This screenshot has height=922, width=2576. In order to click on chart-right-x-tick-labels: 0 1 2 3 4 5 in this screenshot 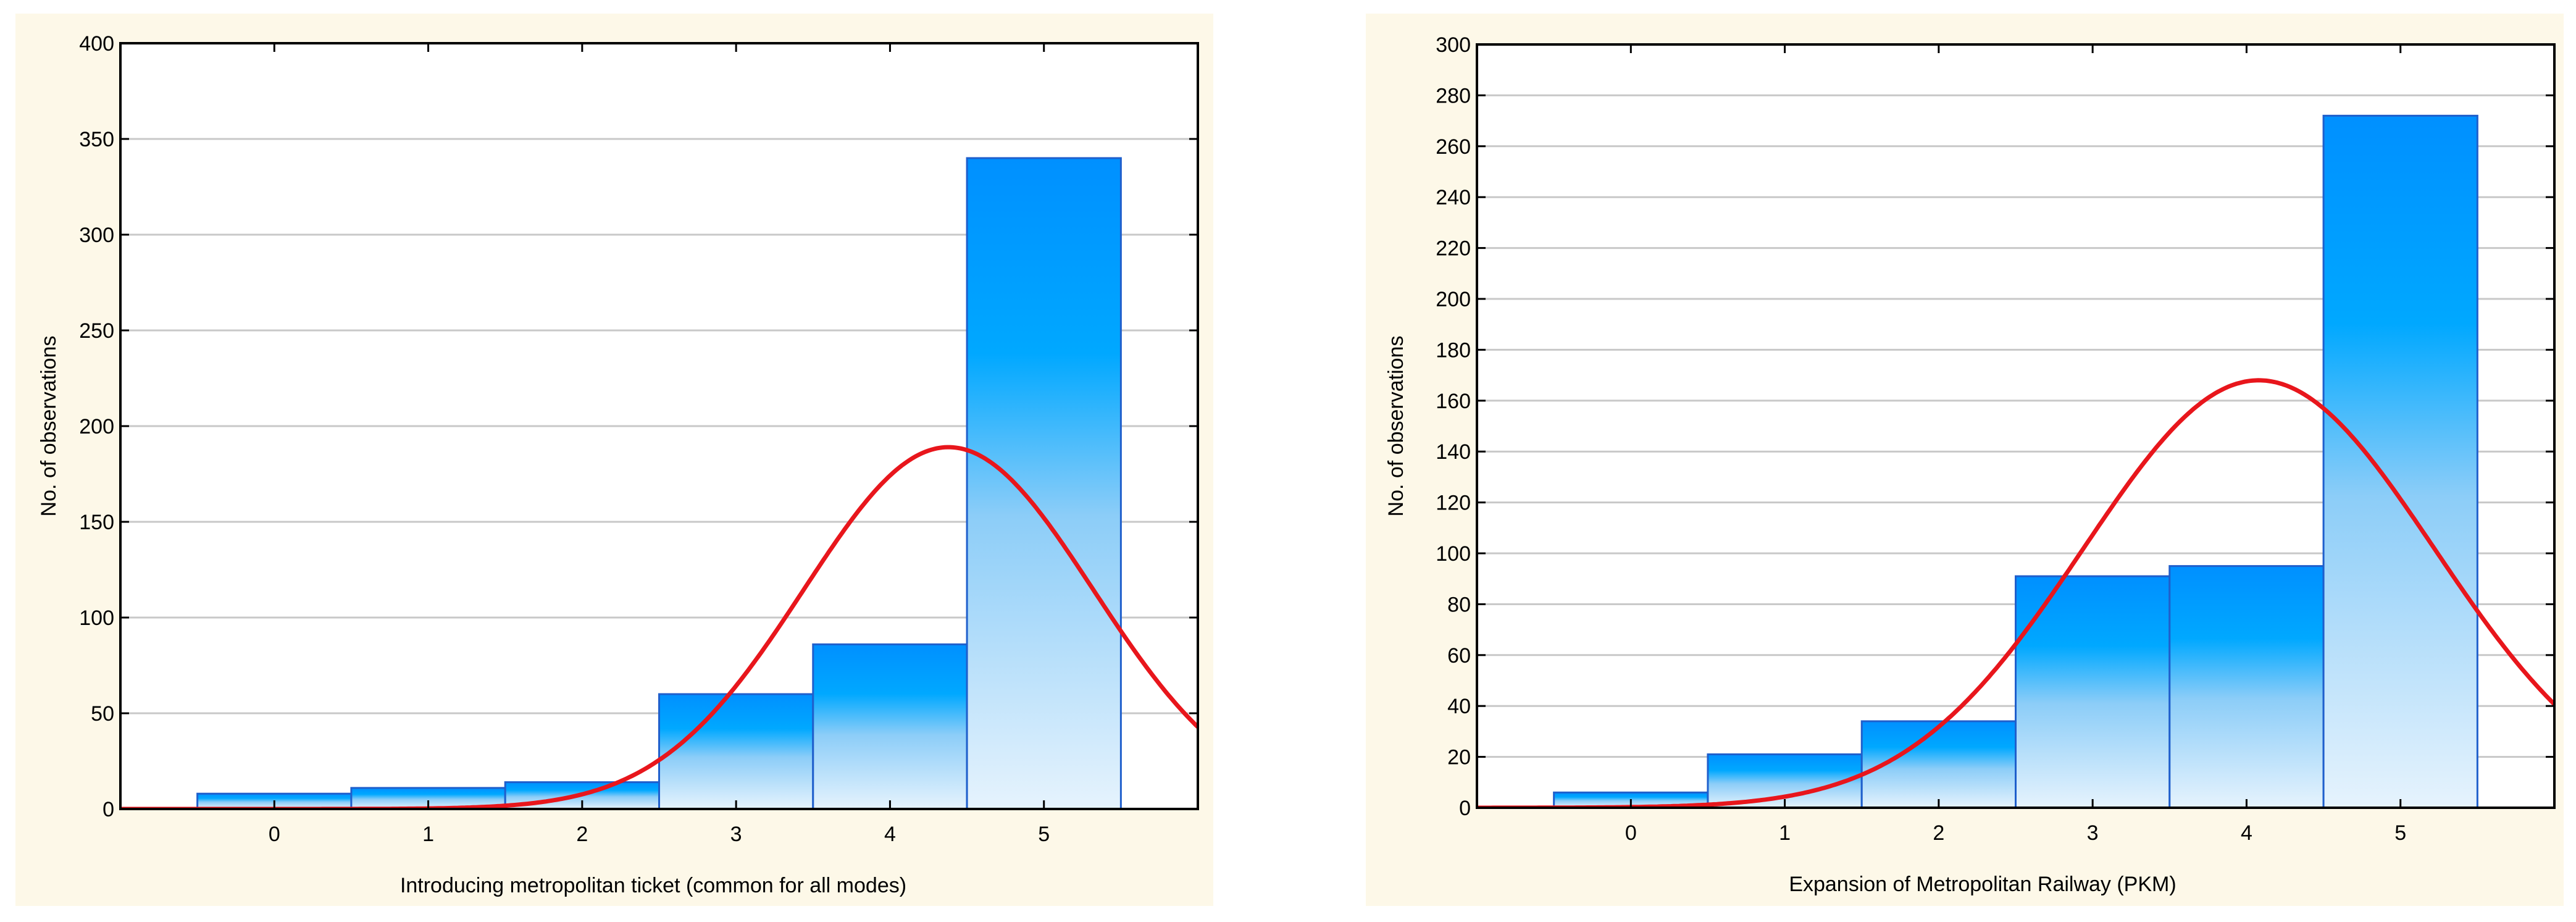, I will do `click(2015, 833)`.